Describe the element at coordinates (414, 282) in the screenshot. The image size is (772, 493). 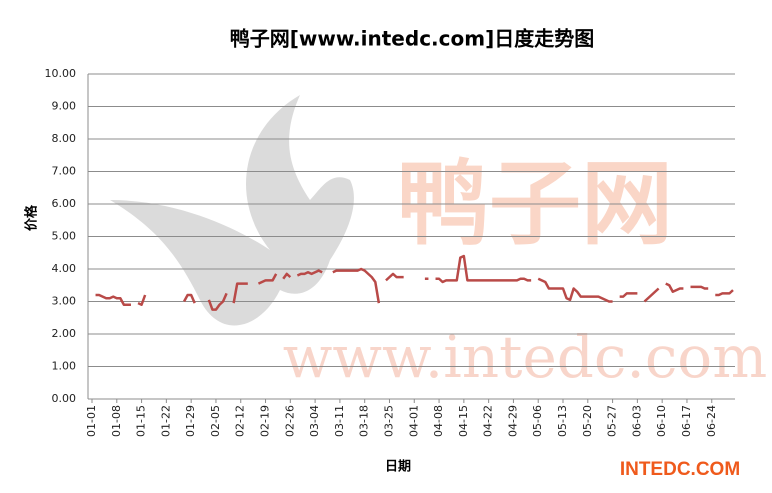
I see `price-line` at that location.